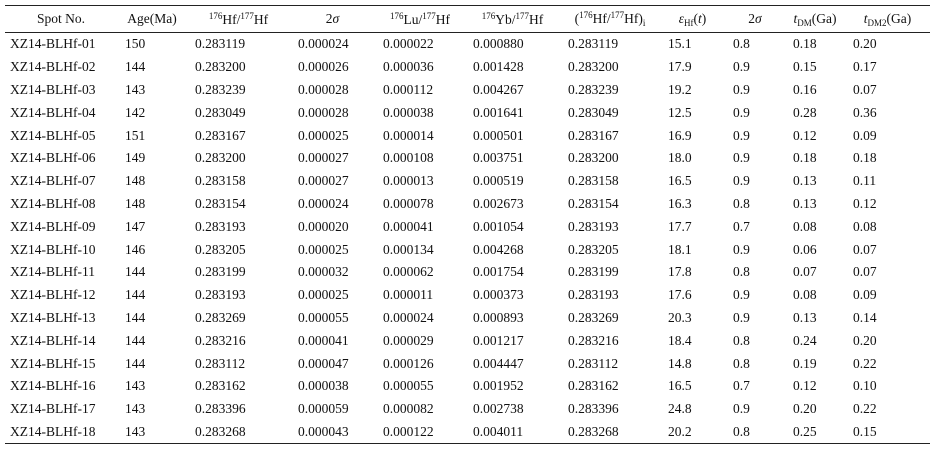 This screenshot has width=934, height=450. Describe the element at coordinates (877, 22) in the screenshot. I see `header-text: DM2` at that location.